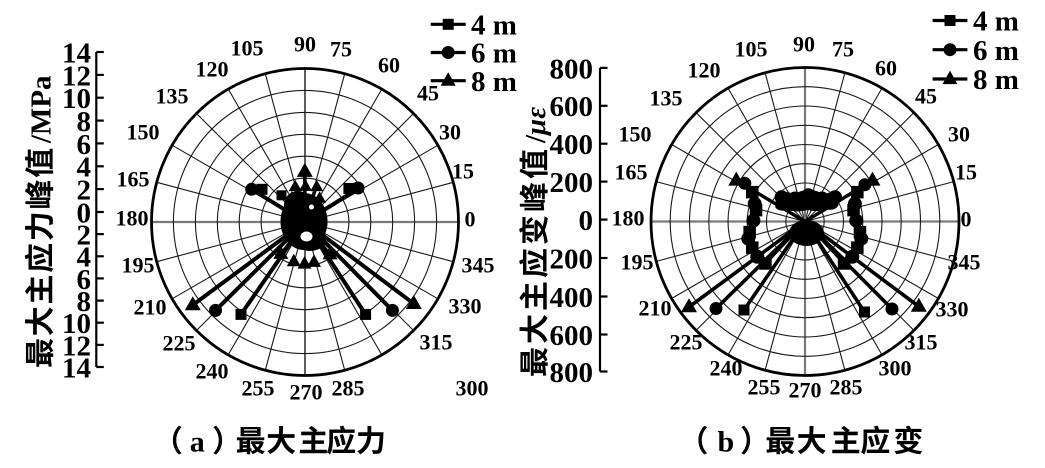  I want to click on svg-text: /με, so click(536, 125).